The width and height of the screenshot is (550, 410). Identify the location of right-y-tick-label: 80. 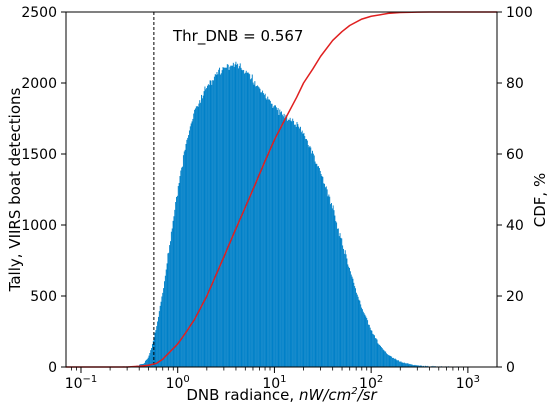
(515, 84).